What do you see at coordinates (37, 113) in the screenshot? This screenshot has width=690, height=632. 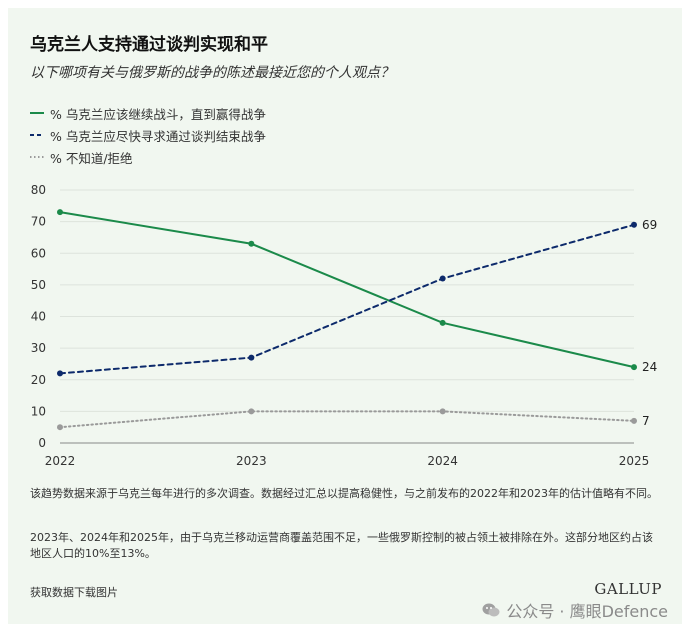 I see `legend-swatch-solid` at bounding box center [37, 113].